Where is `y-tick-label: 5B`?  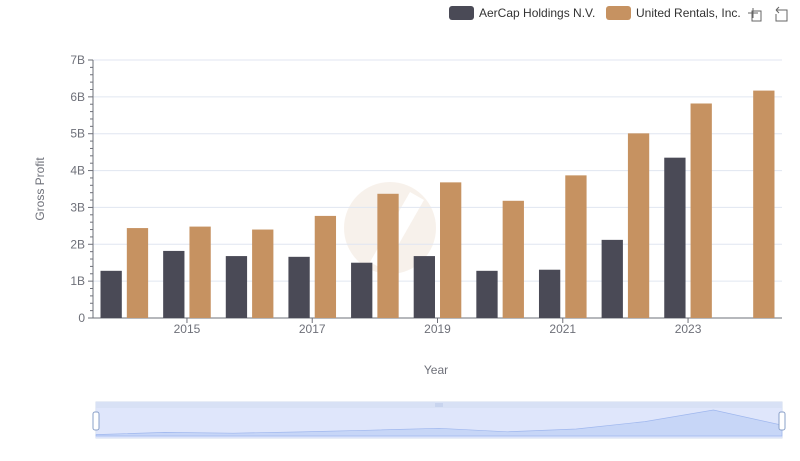
y-tick-label: 5B is located at coordinates (77, 134).